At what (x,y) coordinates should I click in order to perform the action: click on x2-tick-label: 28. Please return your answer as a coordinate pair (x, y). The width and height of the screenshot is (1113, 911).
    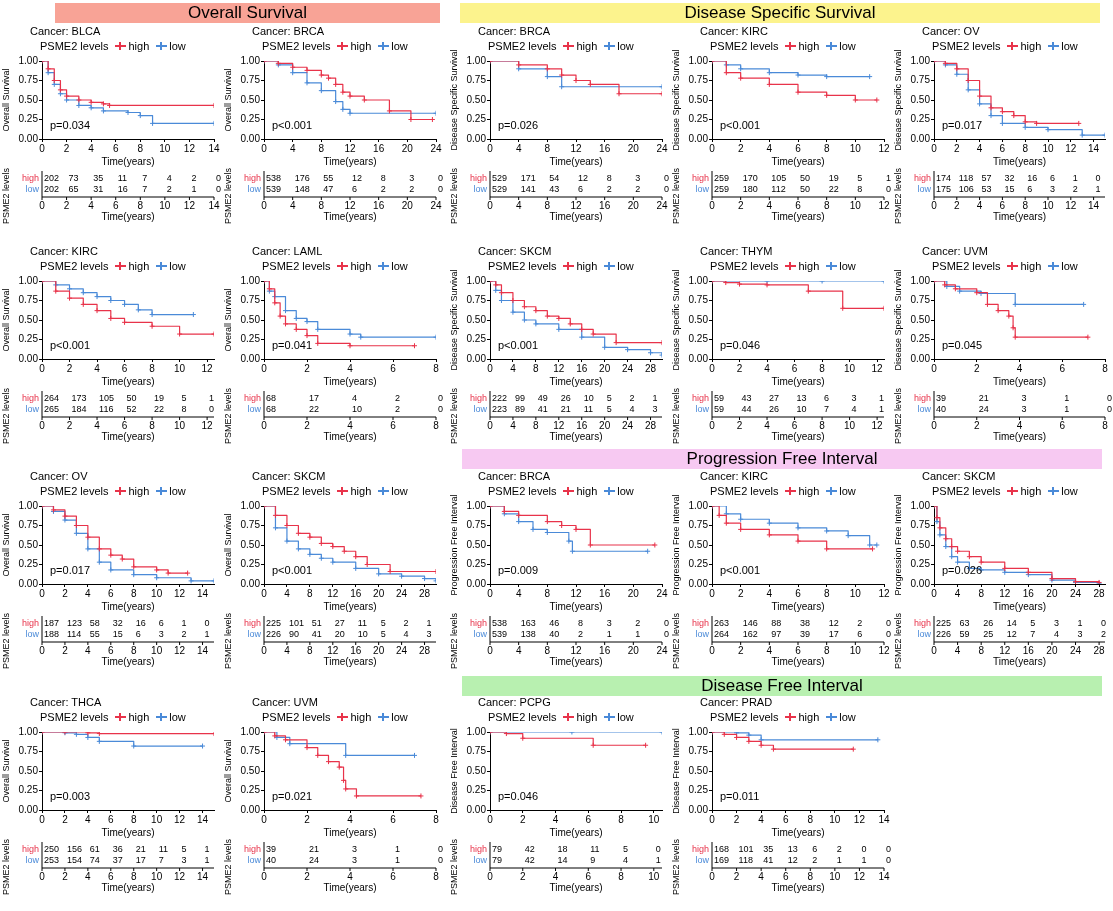
    Looking at the image, I should click on (1099, 650).